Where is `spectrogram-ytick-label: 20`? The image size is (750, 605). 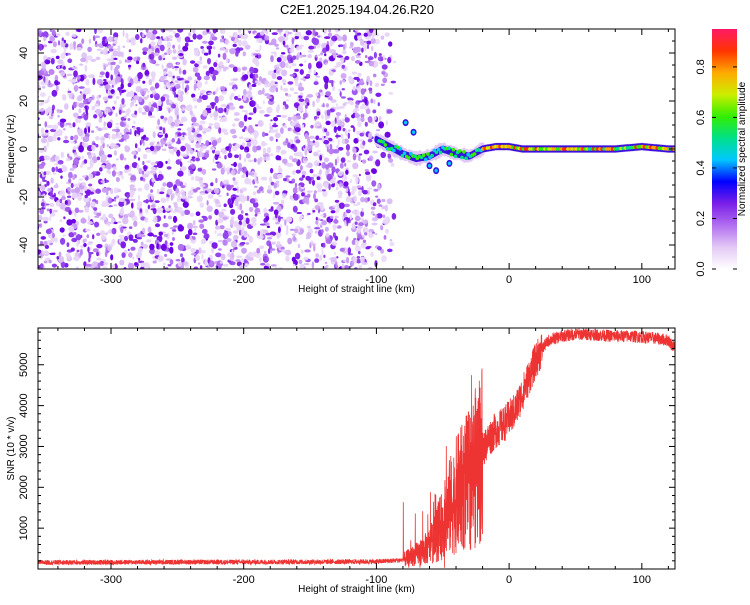
spectrogram-ytick-label: 20 is located at coordinates (24, 101).